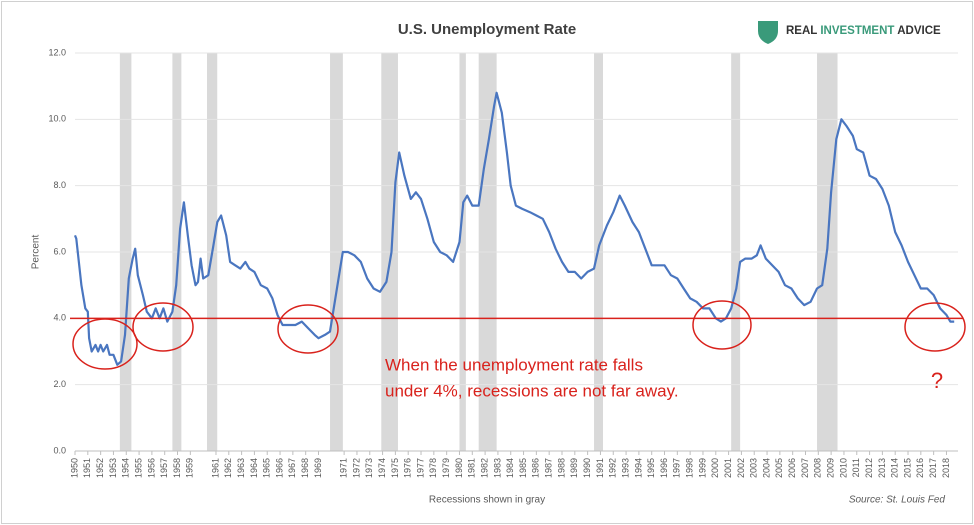  Describe the element at coordinates (87, 468) in the screenshot. I see `x-tick-label: 1951` at that location.